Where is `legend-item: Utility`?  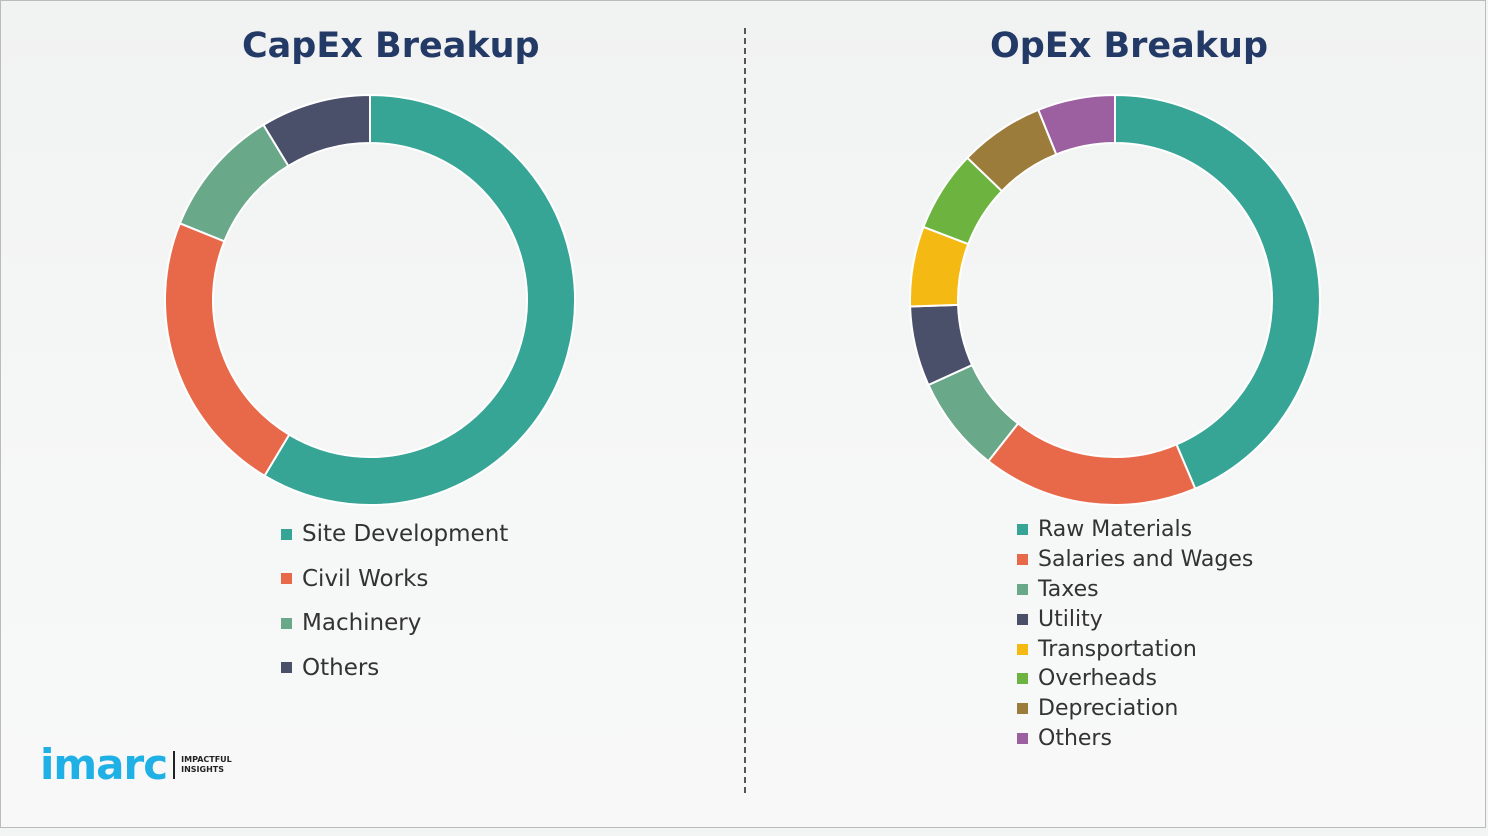 legend-item: Utility is located at coordinates (1135, 619).